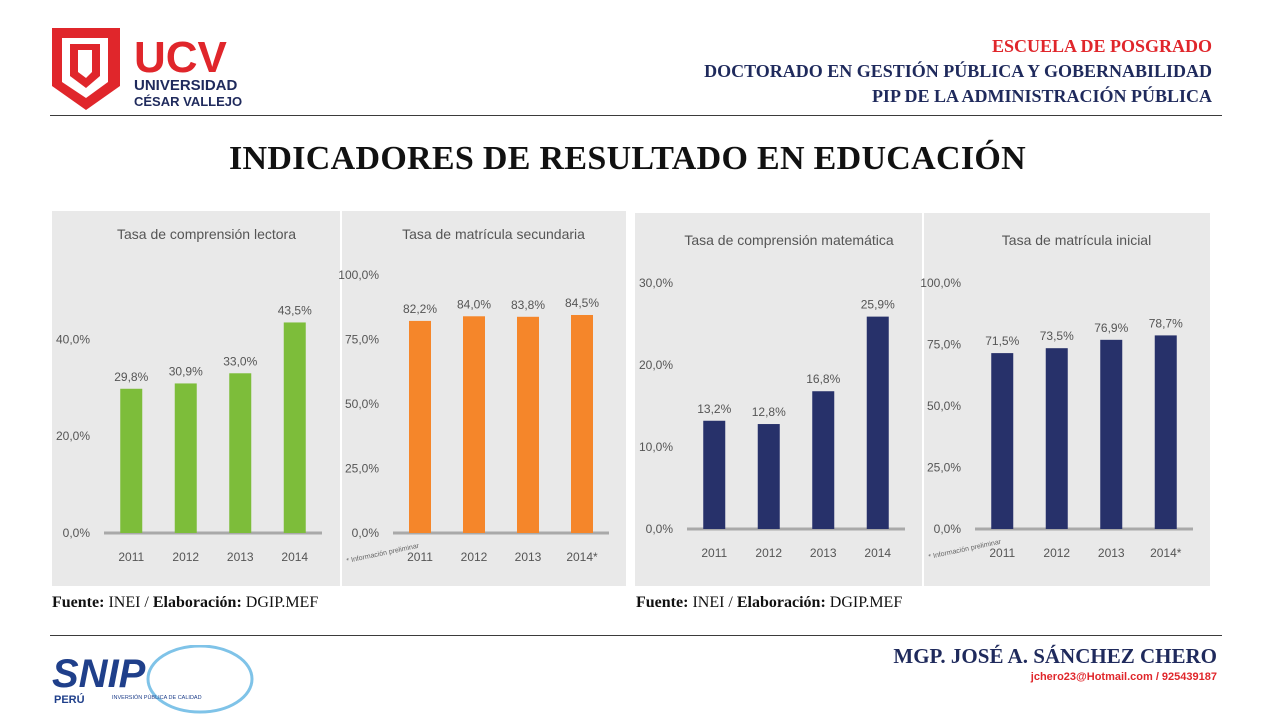 The height and width of the screenshot is (720, 1280). What do you see at coordinates (636, 115) in the screenshot?
I see `header-divider` at bounding box center [636, 115].